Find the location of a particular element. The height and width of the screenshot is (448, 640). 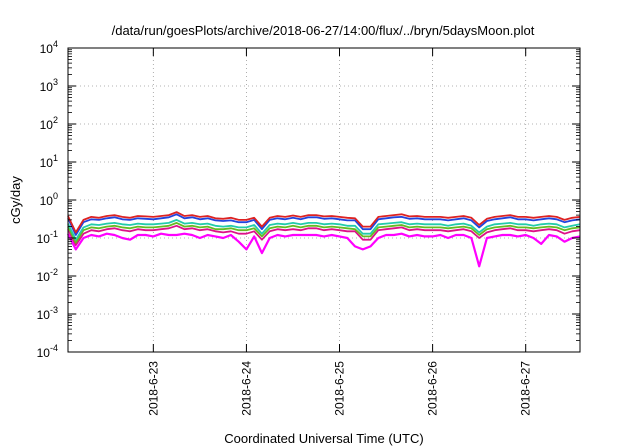

x-tick-label: 2018-6-27 is located at coordinates (526, 388).